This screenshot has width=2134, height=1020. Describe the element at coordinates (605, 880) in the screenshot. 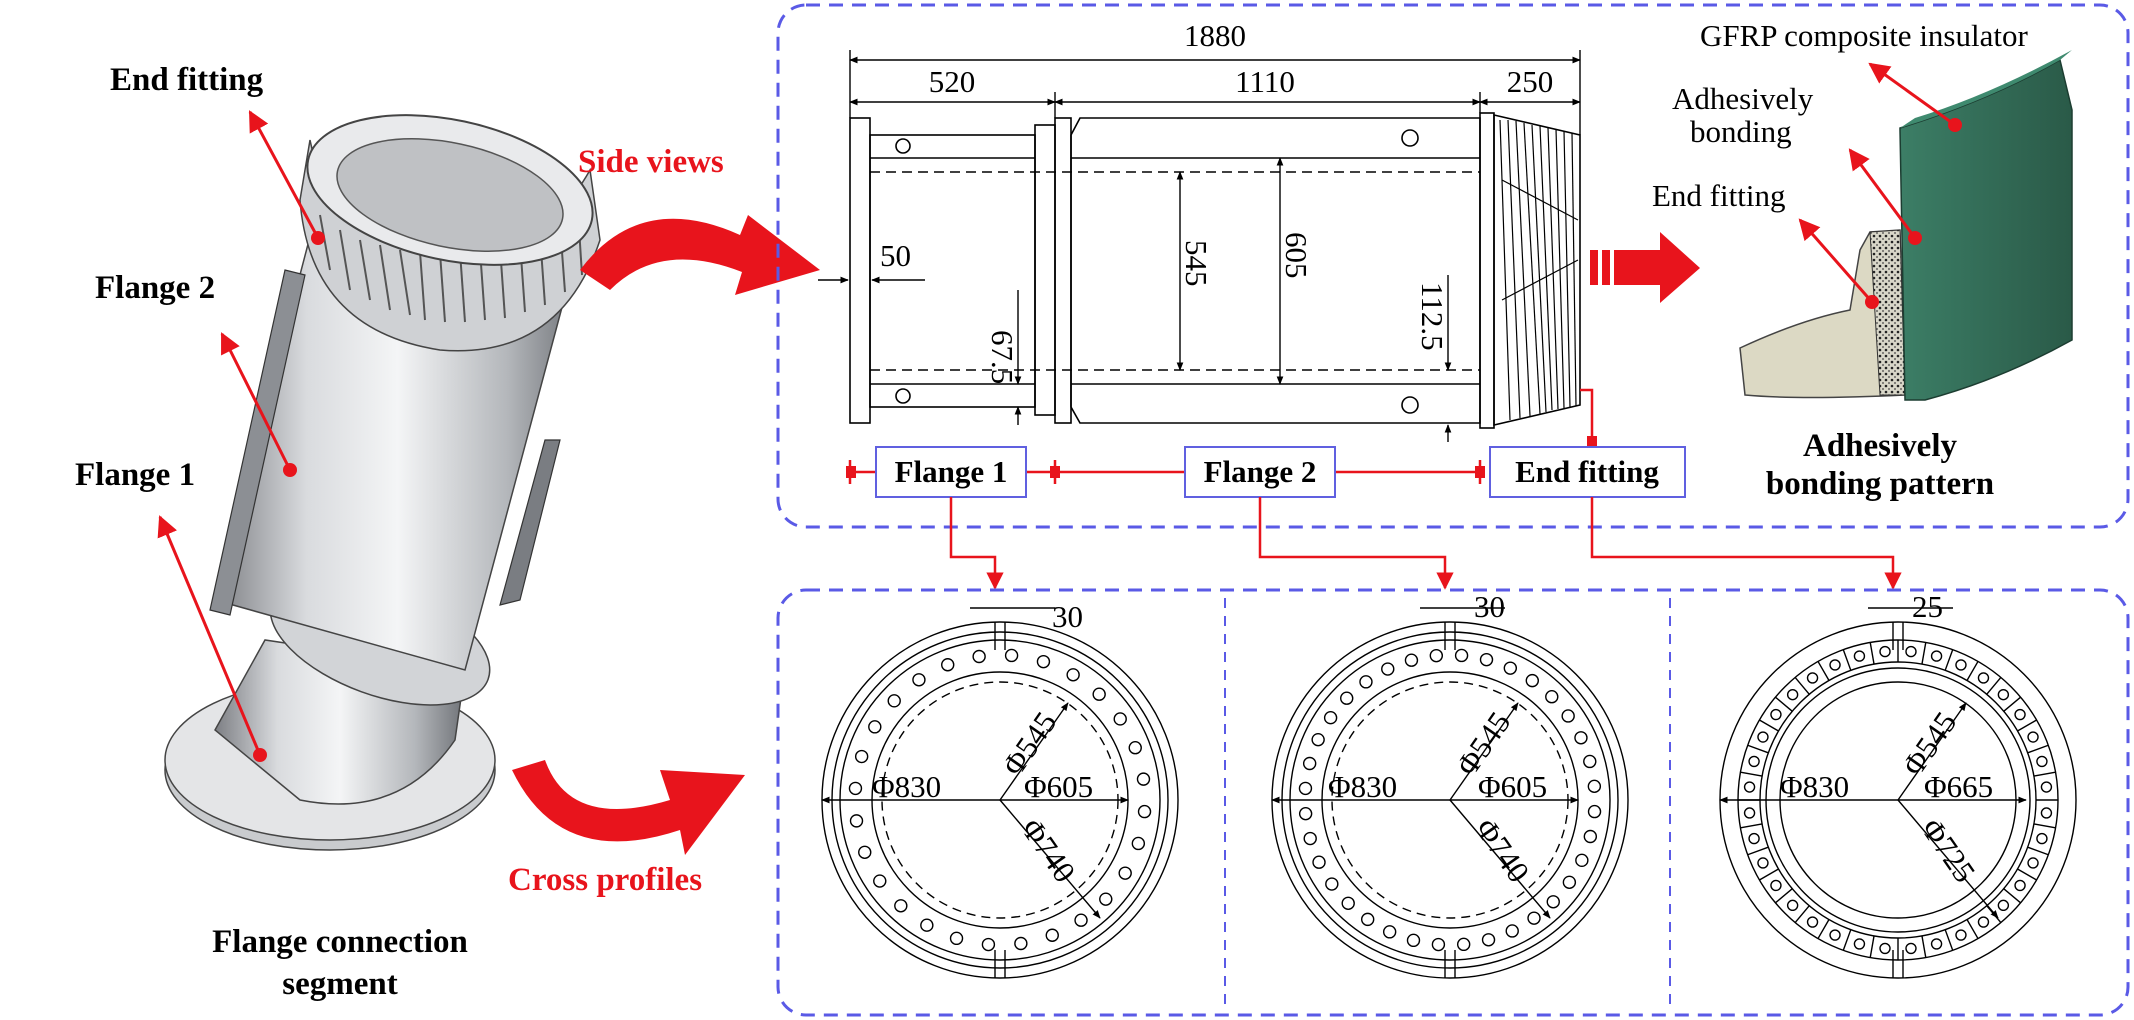

I see `cross-profiles-label: Cross profiles` at that location.